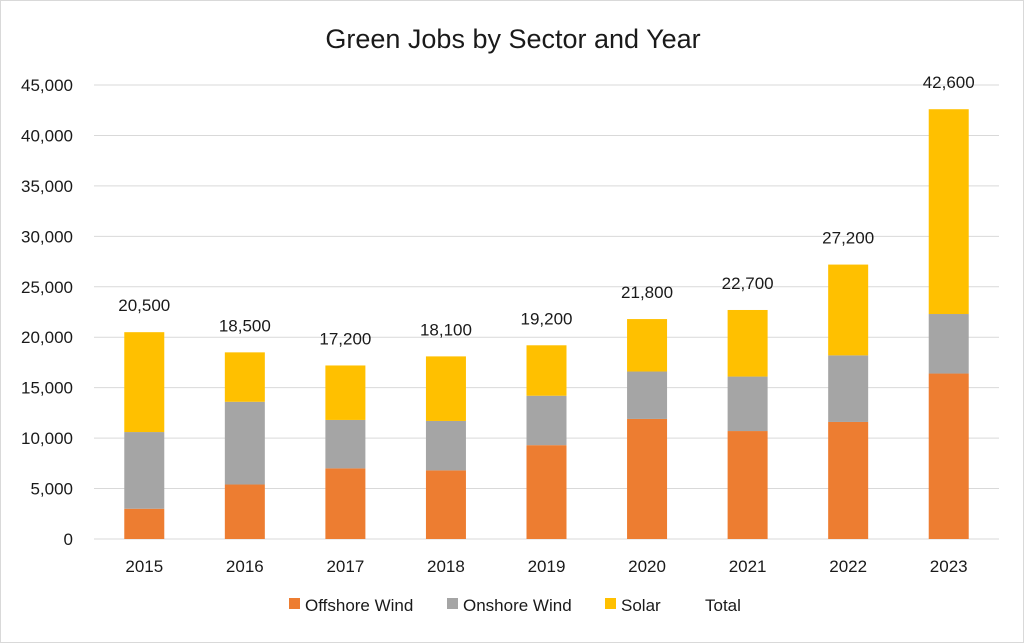  I want to click on total-data-label: 22,700, so click(748, 283).